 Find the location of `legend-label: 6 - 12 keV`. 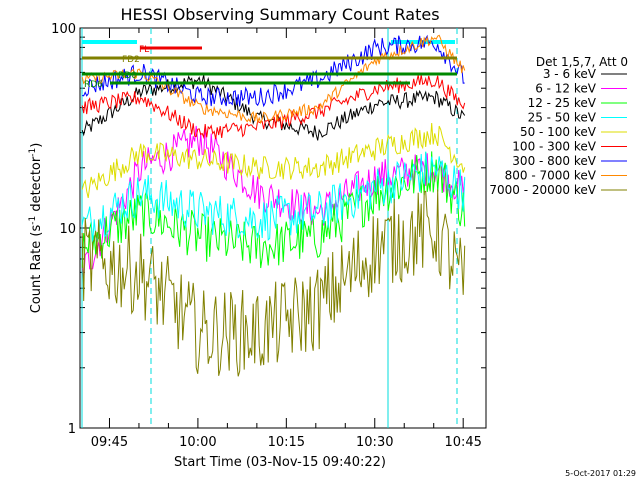

legend-label: 6 - 12 keV is located at coordinates (566, 89).